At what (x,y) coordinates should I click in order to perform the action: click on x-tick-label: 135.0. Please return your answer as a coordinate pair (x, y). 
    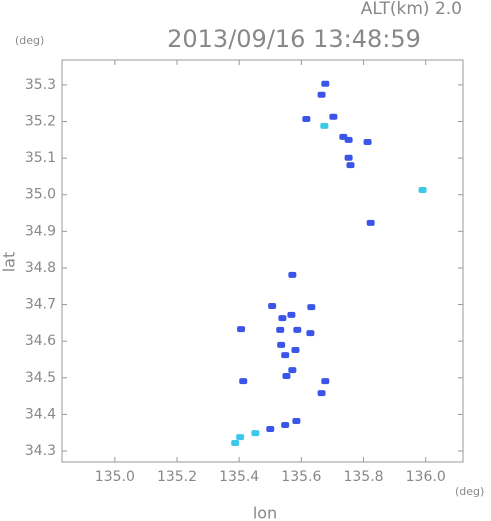
    Looking at the image, I should click on (115, 477).